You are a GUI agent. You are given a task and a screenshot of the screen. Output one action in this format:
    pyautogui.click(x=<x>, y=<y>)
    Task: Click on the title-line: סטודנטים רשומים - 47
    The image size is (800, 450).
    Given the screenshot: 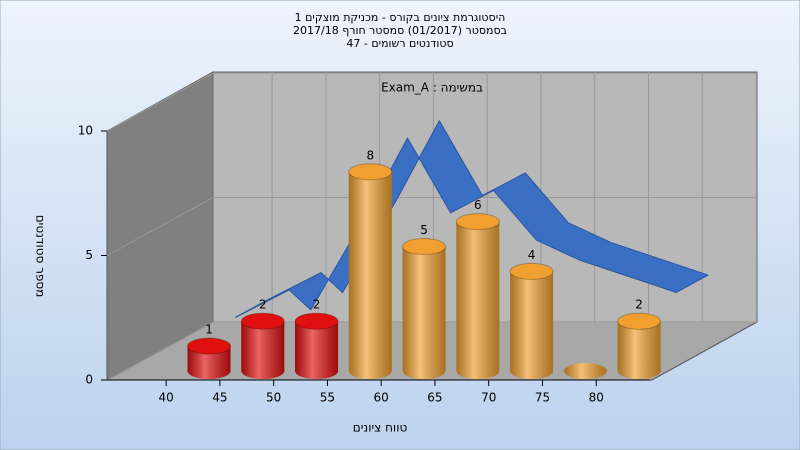 What is the action you would take?
    pyautogui.click(x=399, y=43)
    